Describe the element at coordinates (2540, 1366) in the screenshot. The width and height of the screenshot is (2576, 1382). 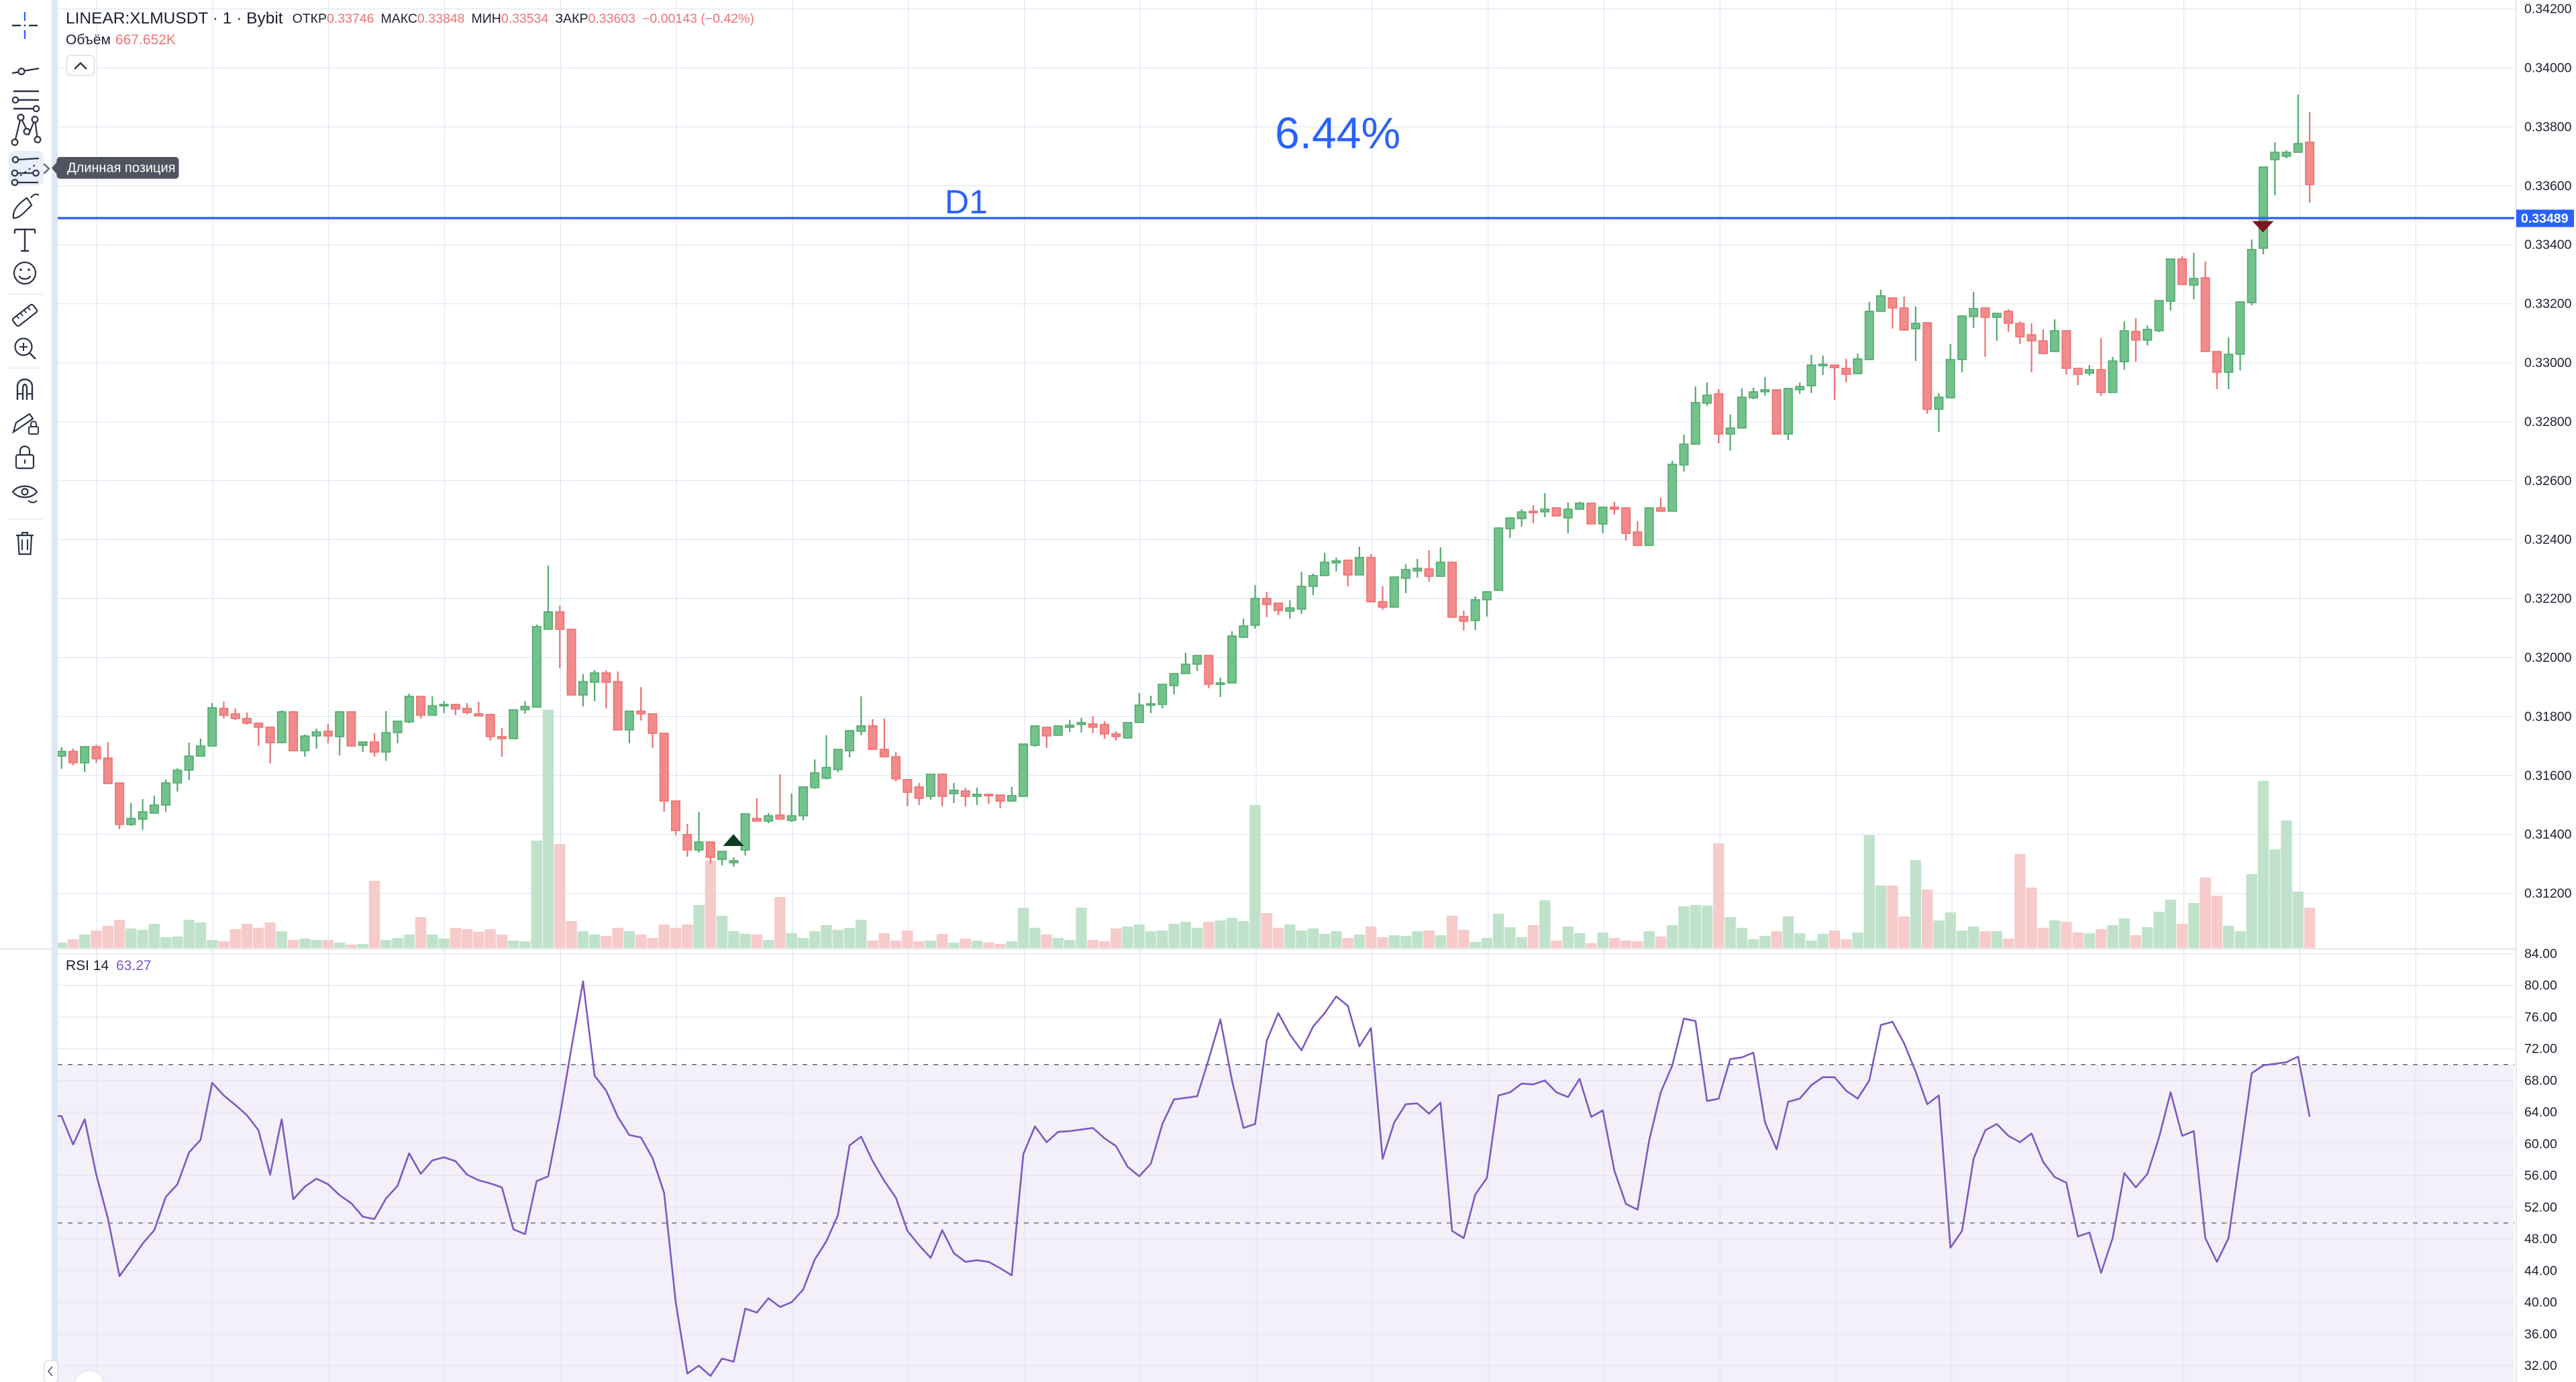
I see `svg-text: 32.00` at that location.